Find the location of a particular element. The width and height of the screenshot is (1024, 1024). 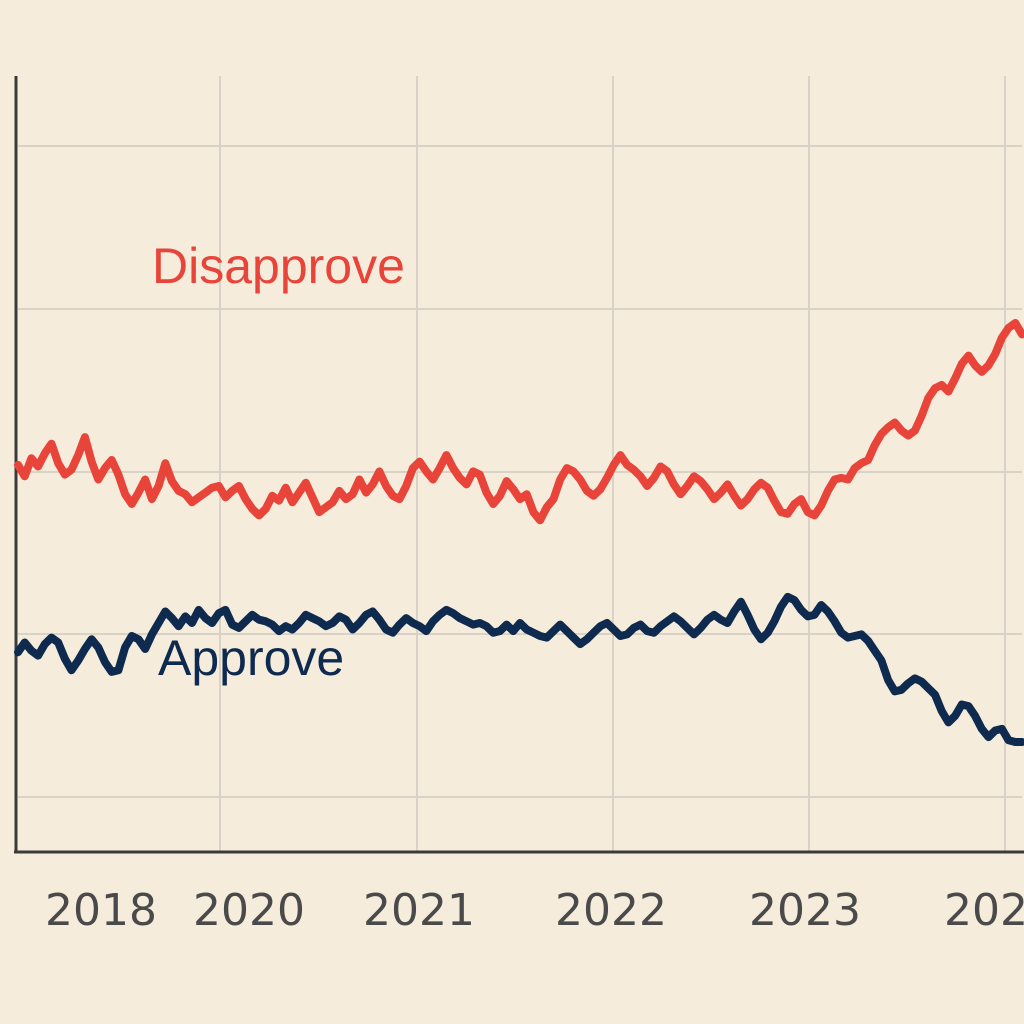

series-labels: Disapprove Approve is located at coordinates (278, 462).